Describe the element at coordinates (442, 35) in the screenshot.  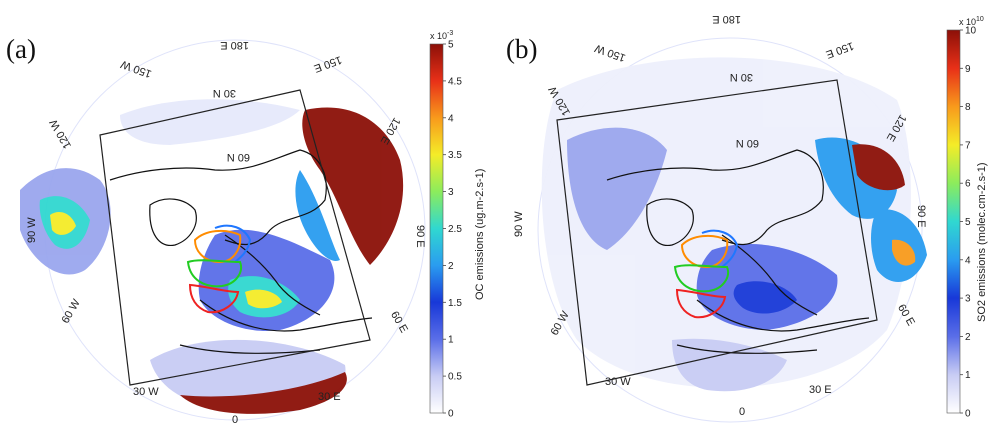
I see `colorbar-multiplier: x 10-3` at that location.